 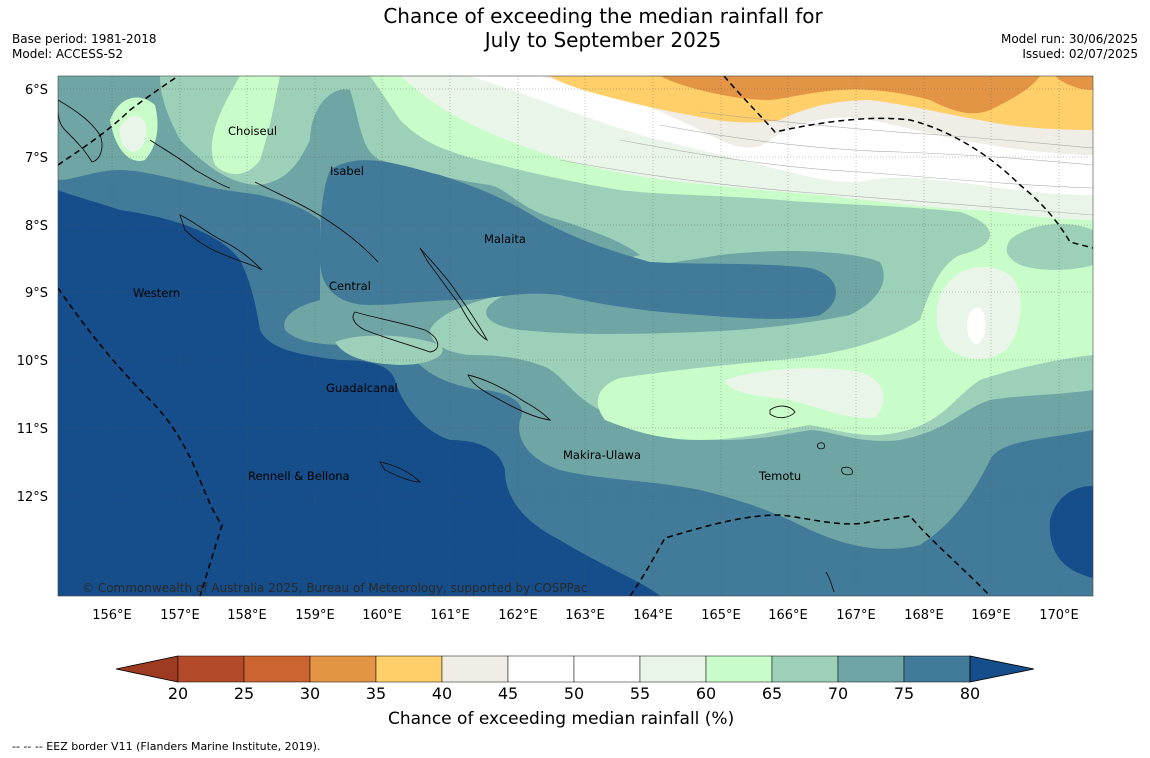 What do you see at coordinates (400, 472) in the screenshot?
I see `rennell-island` at bounding box center [400, 472].